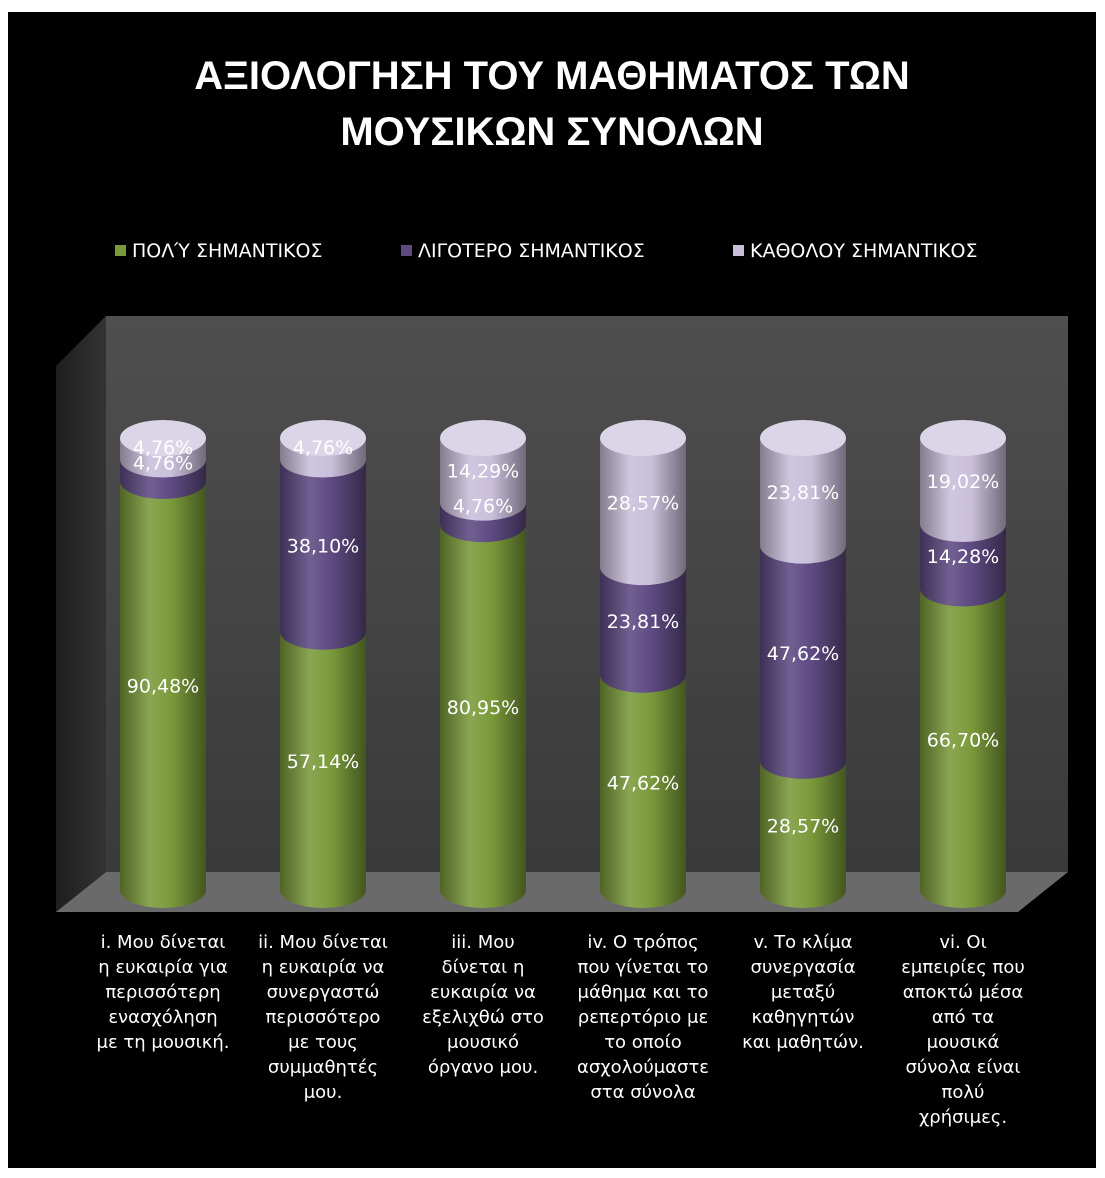  I want to click on category-label-4-line-4: ρεπερτόριο με, so click(643, 1017).